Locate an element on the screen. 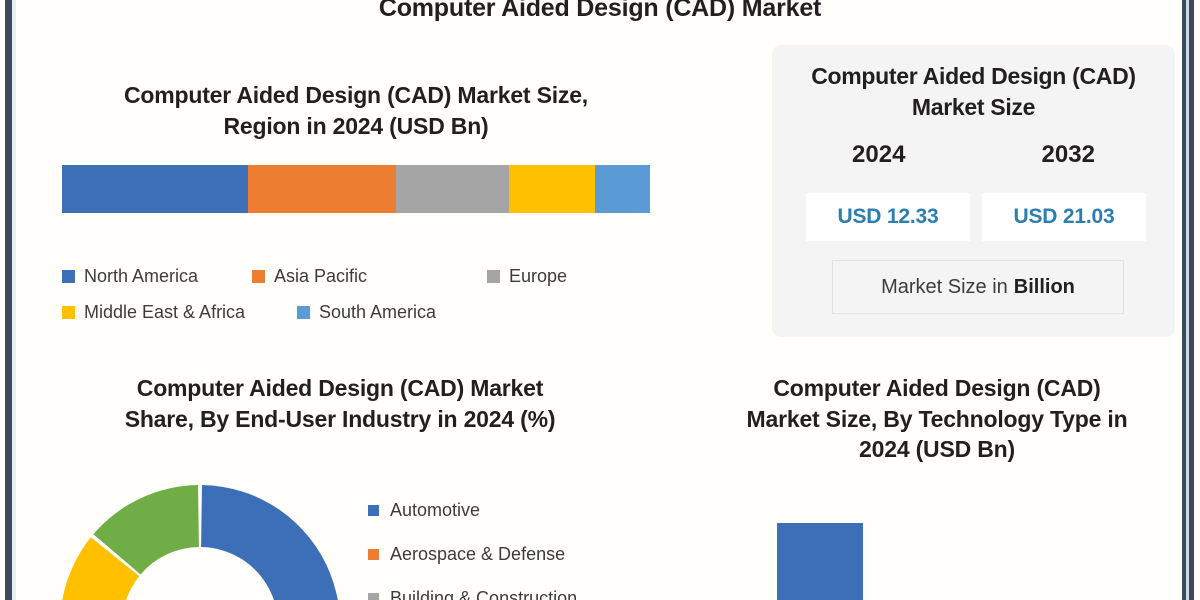  region-stacked-bar-chart is located at coordinates (356, 189).